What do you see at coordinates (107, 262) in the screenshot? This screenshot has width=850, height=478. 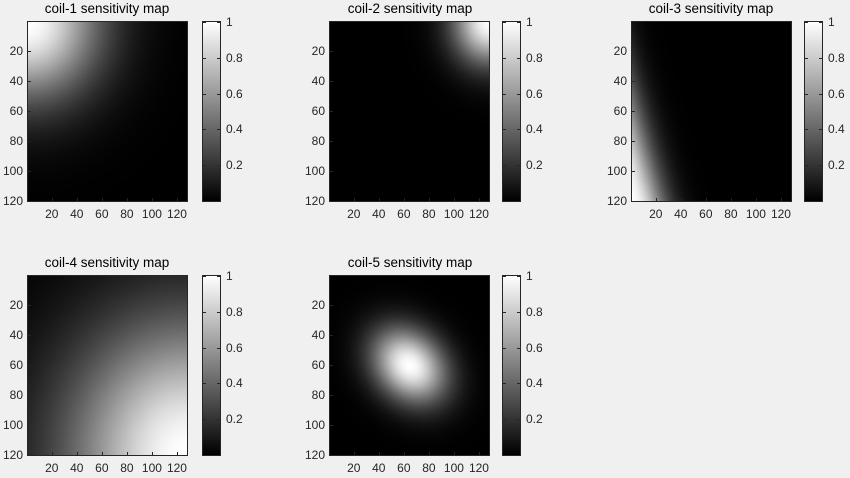 I see `subplot-title: coil-4 sensitivity map` at bounding box center [107, 262].